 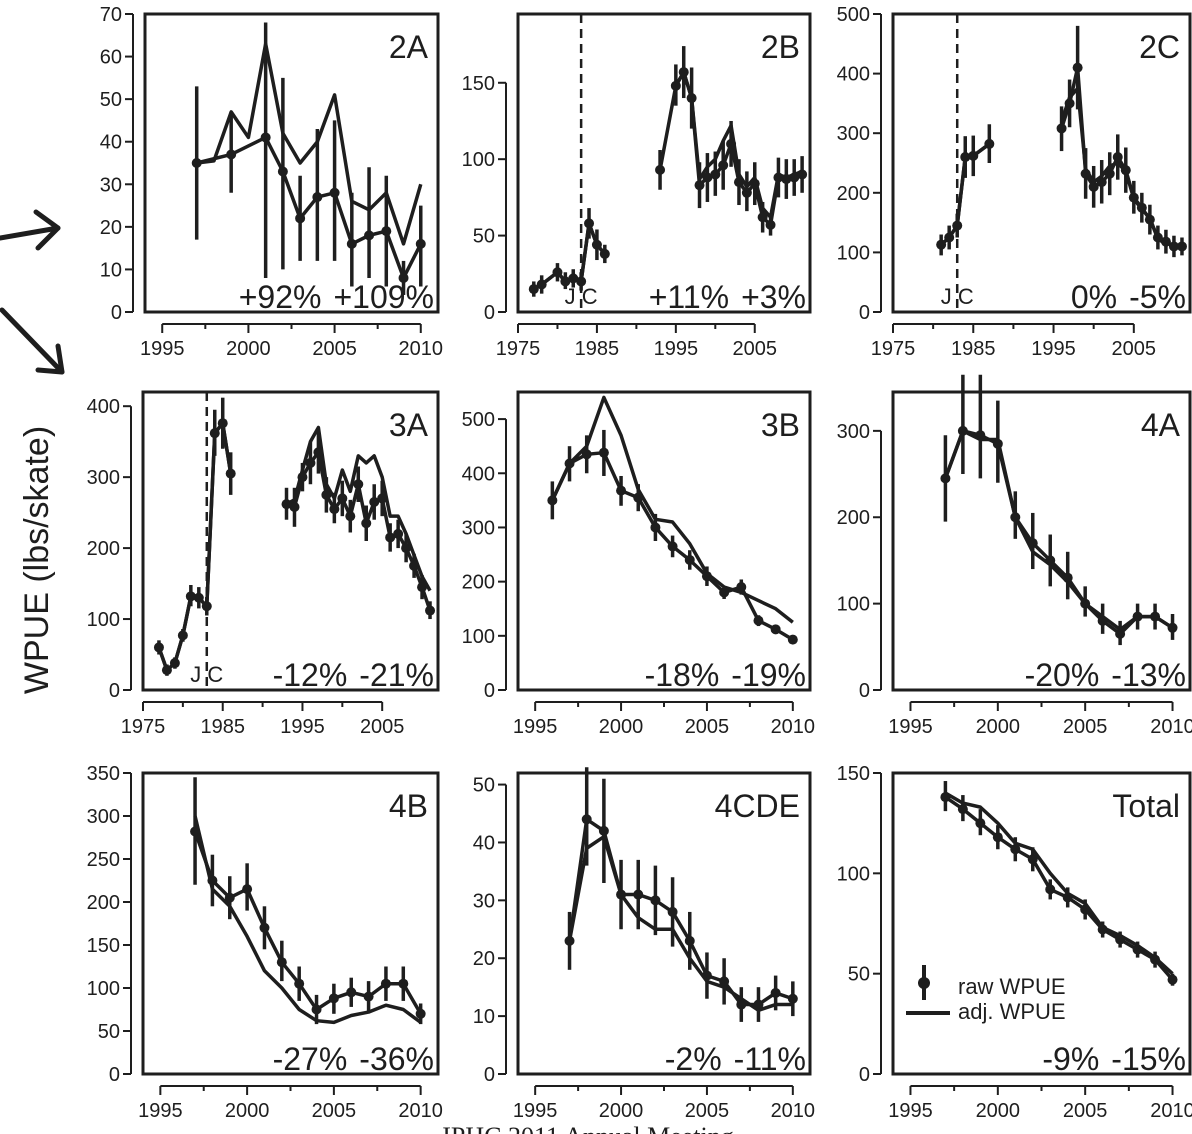 I want to click on footer-text: IPHC 2011 Annual Meeting, so click(x=588, y=1128).